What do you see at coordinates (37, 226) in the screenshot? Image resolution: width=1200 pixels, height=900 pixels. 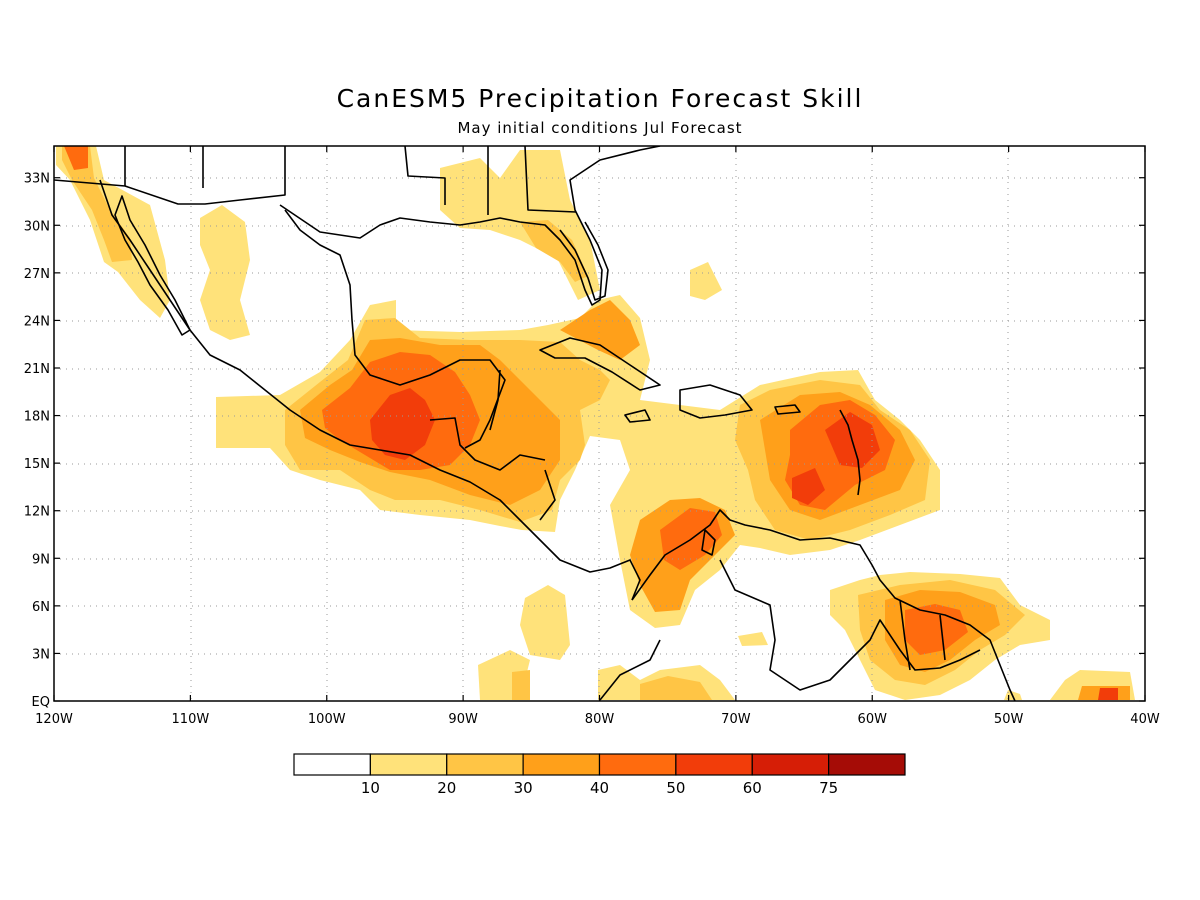 I see `lat-tick-label: 30N` at bounding box center [37, 226].